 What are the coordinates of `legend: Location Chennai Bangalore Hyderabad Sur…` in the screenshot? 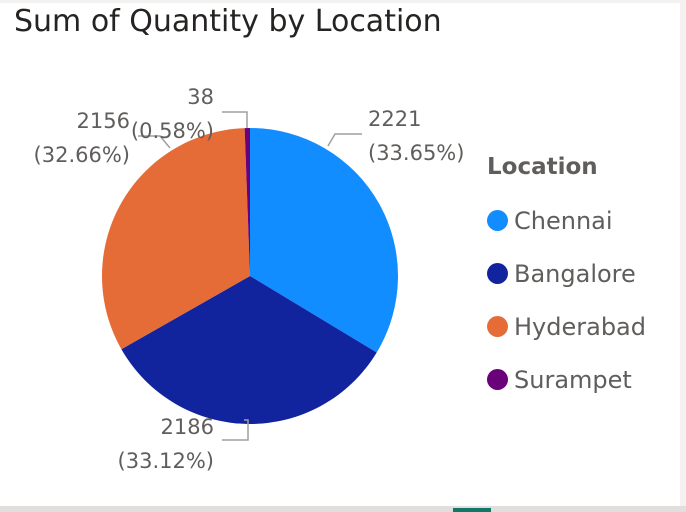 It's located at (566, 280).